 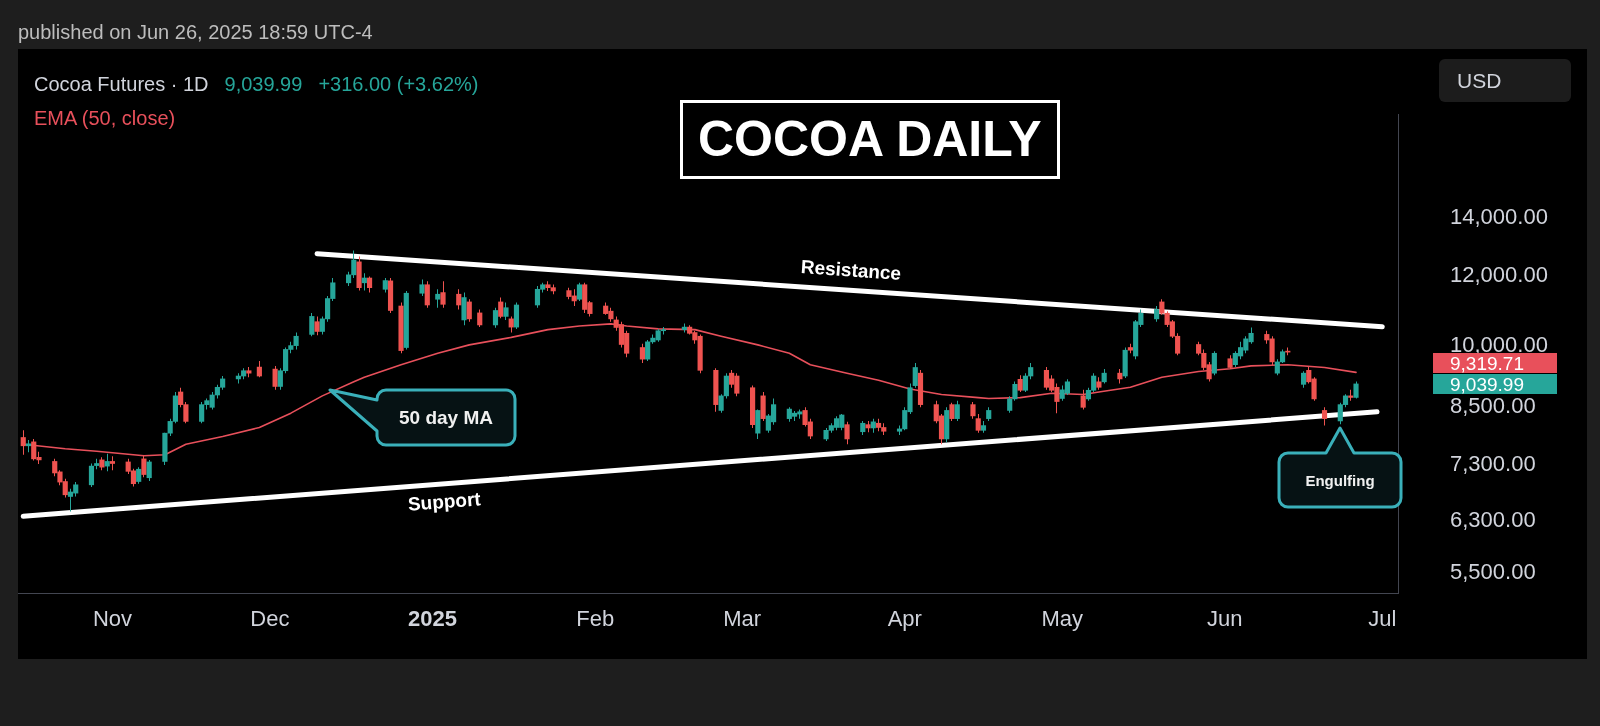 What do you see at coordinates (1493, 520) in the screenshot?
I see `y-tick-label: 6,300.00` at bounding box center [1493, 520].